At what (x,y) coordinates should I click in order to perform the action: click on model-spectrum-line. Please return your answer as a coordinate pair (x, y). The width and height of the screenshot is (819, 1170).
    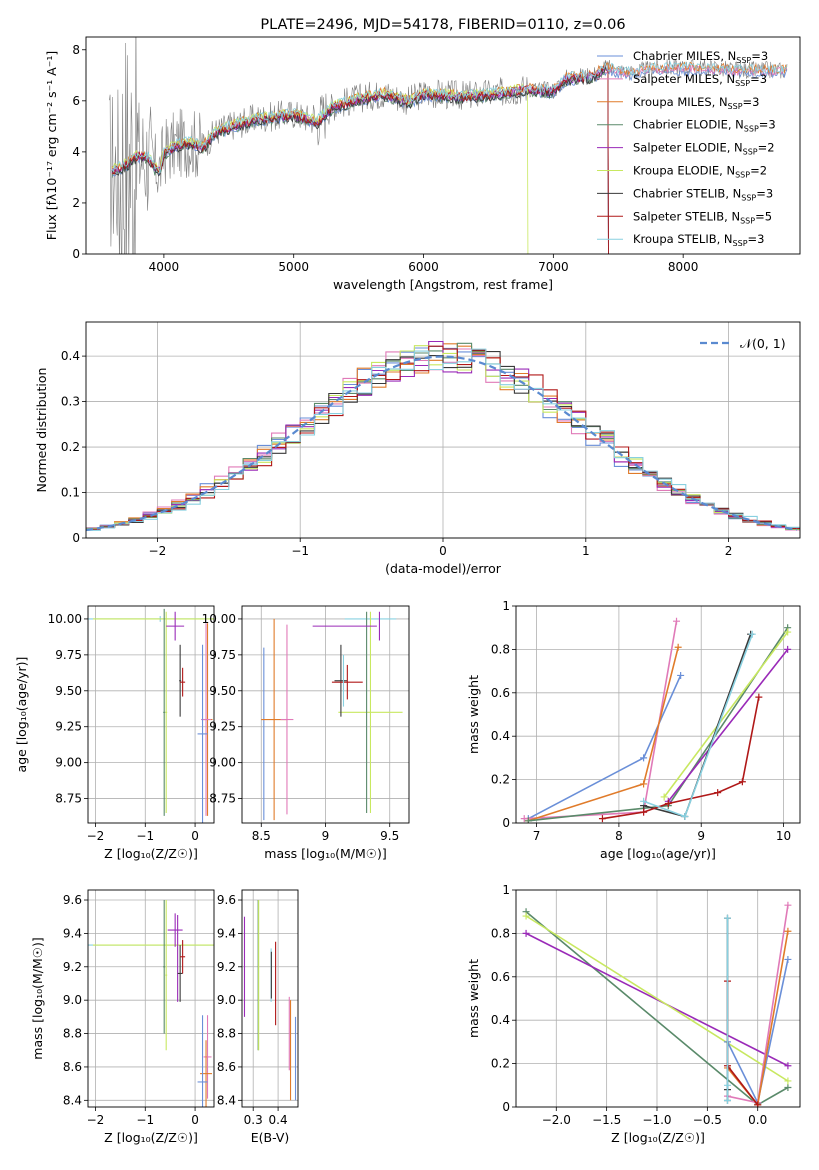
    Looking at the image, I should click on (360, 159).